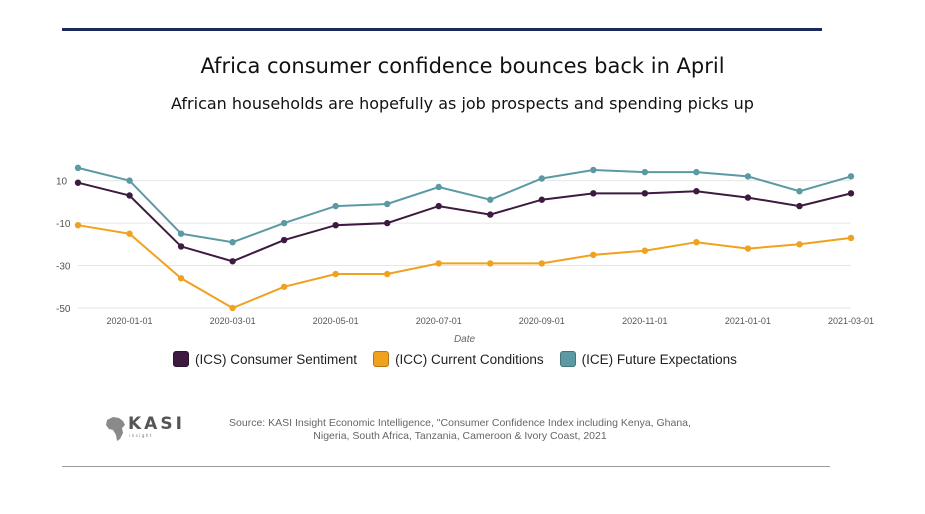  Describe the element at coordinates (748, 321) in the screenshot. I see `x-tick-label: 2021-01-01` at that location.